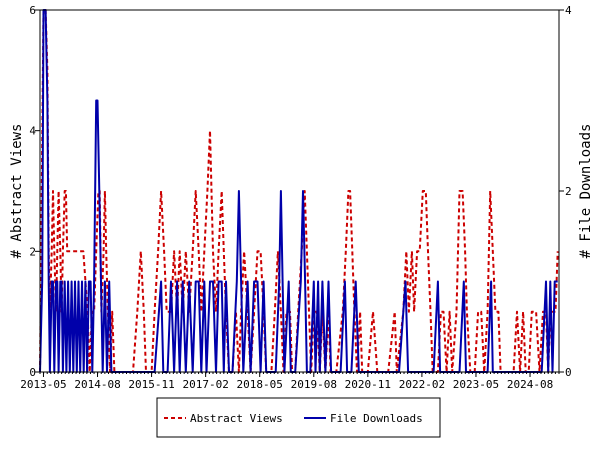 The height and width of the screenshot is (450, 600). Describe the element at coordinates (568, 191) in the screenshot. I see `right-tick-label-1: 2` at that location.